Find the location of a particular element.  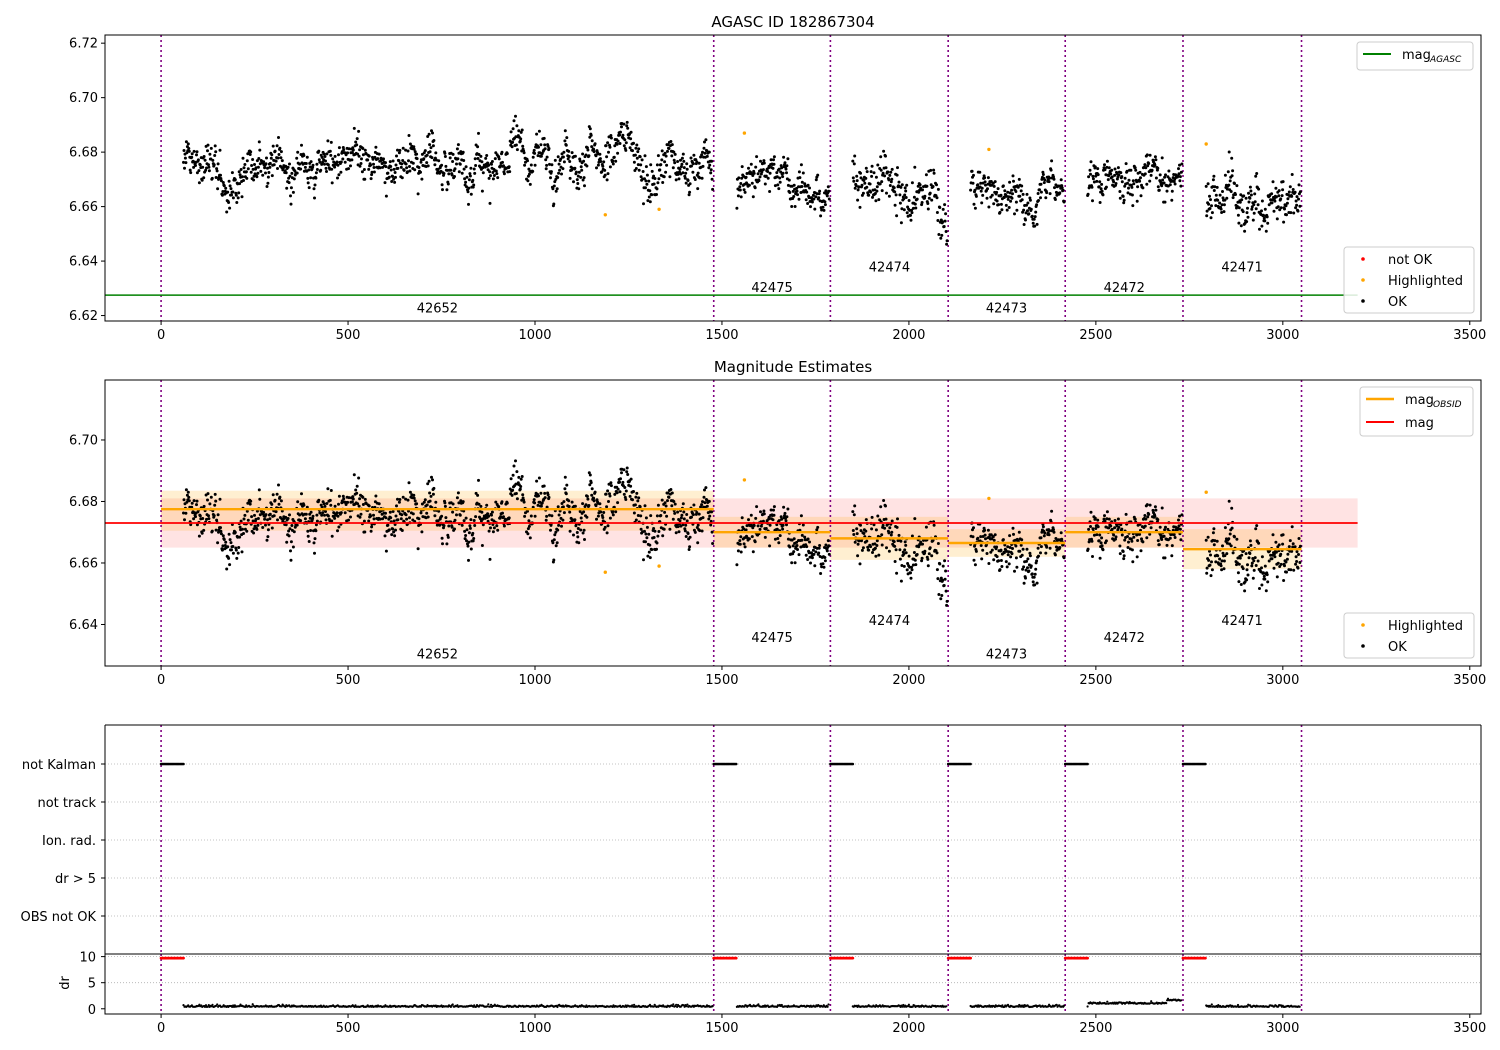

legend-mag-label: mag is located at coordinates (1419, 423).